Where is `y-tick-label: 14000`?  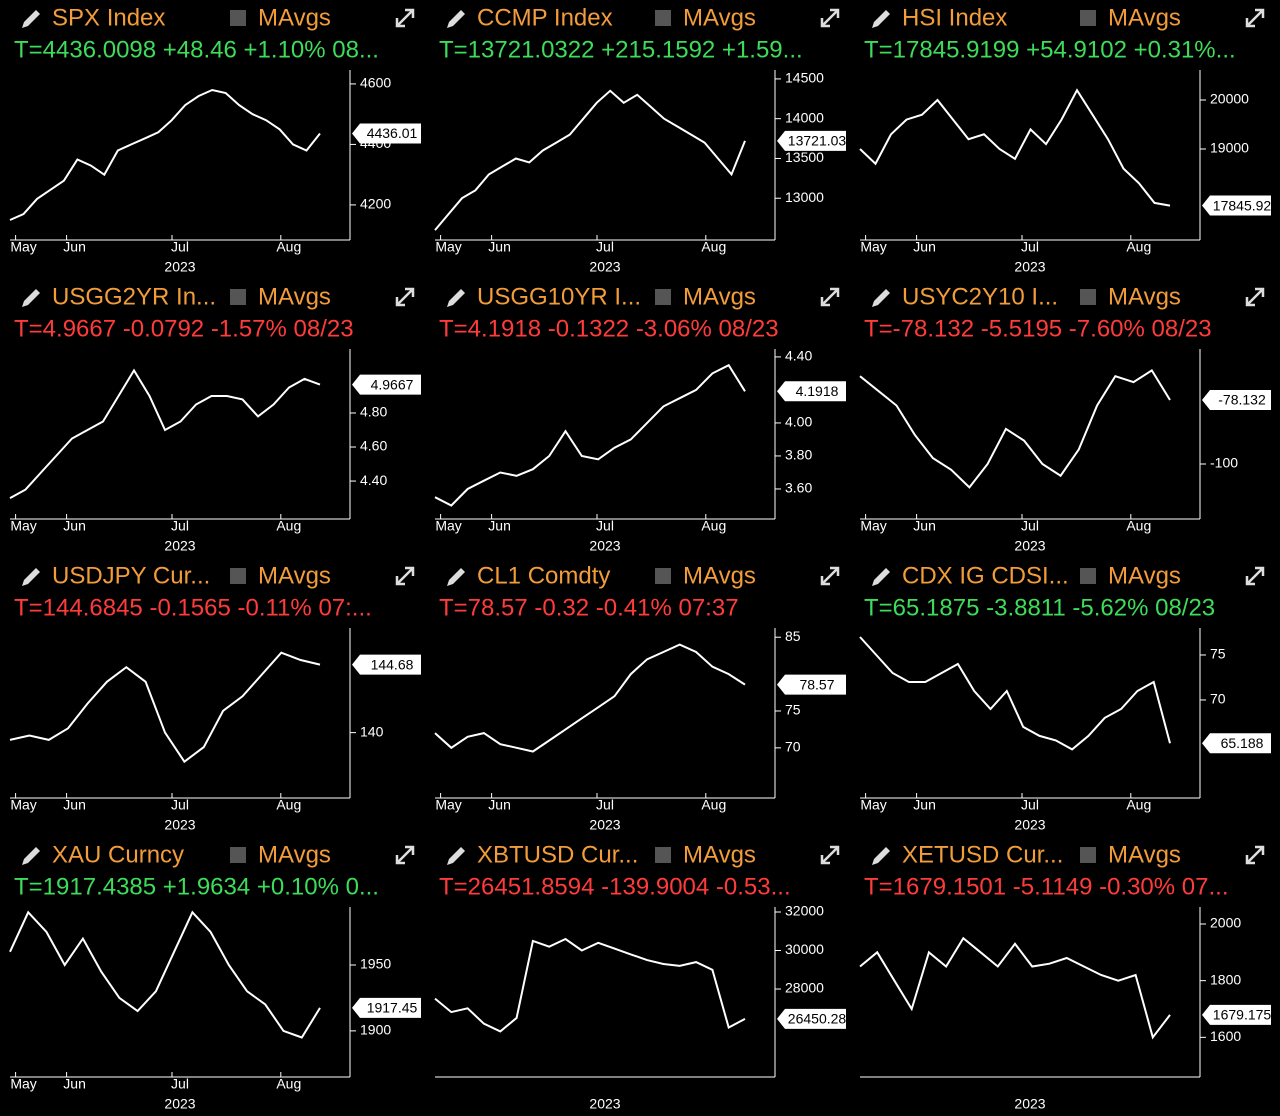
y-tick-label: 14000 is located at coordinates (804, 117).